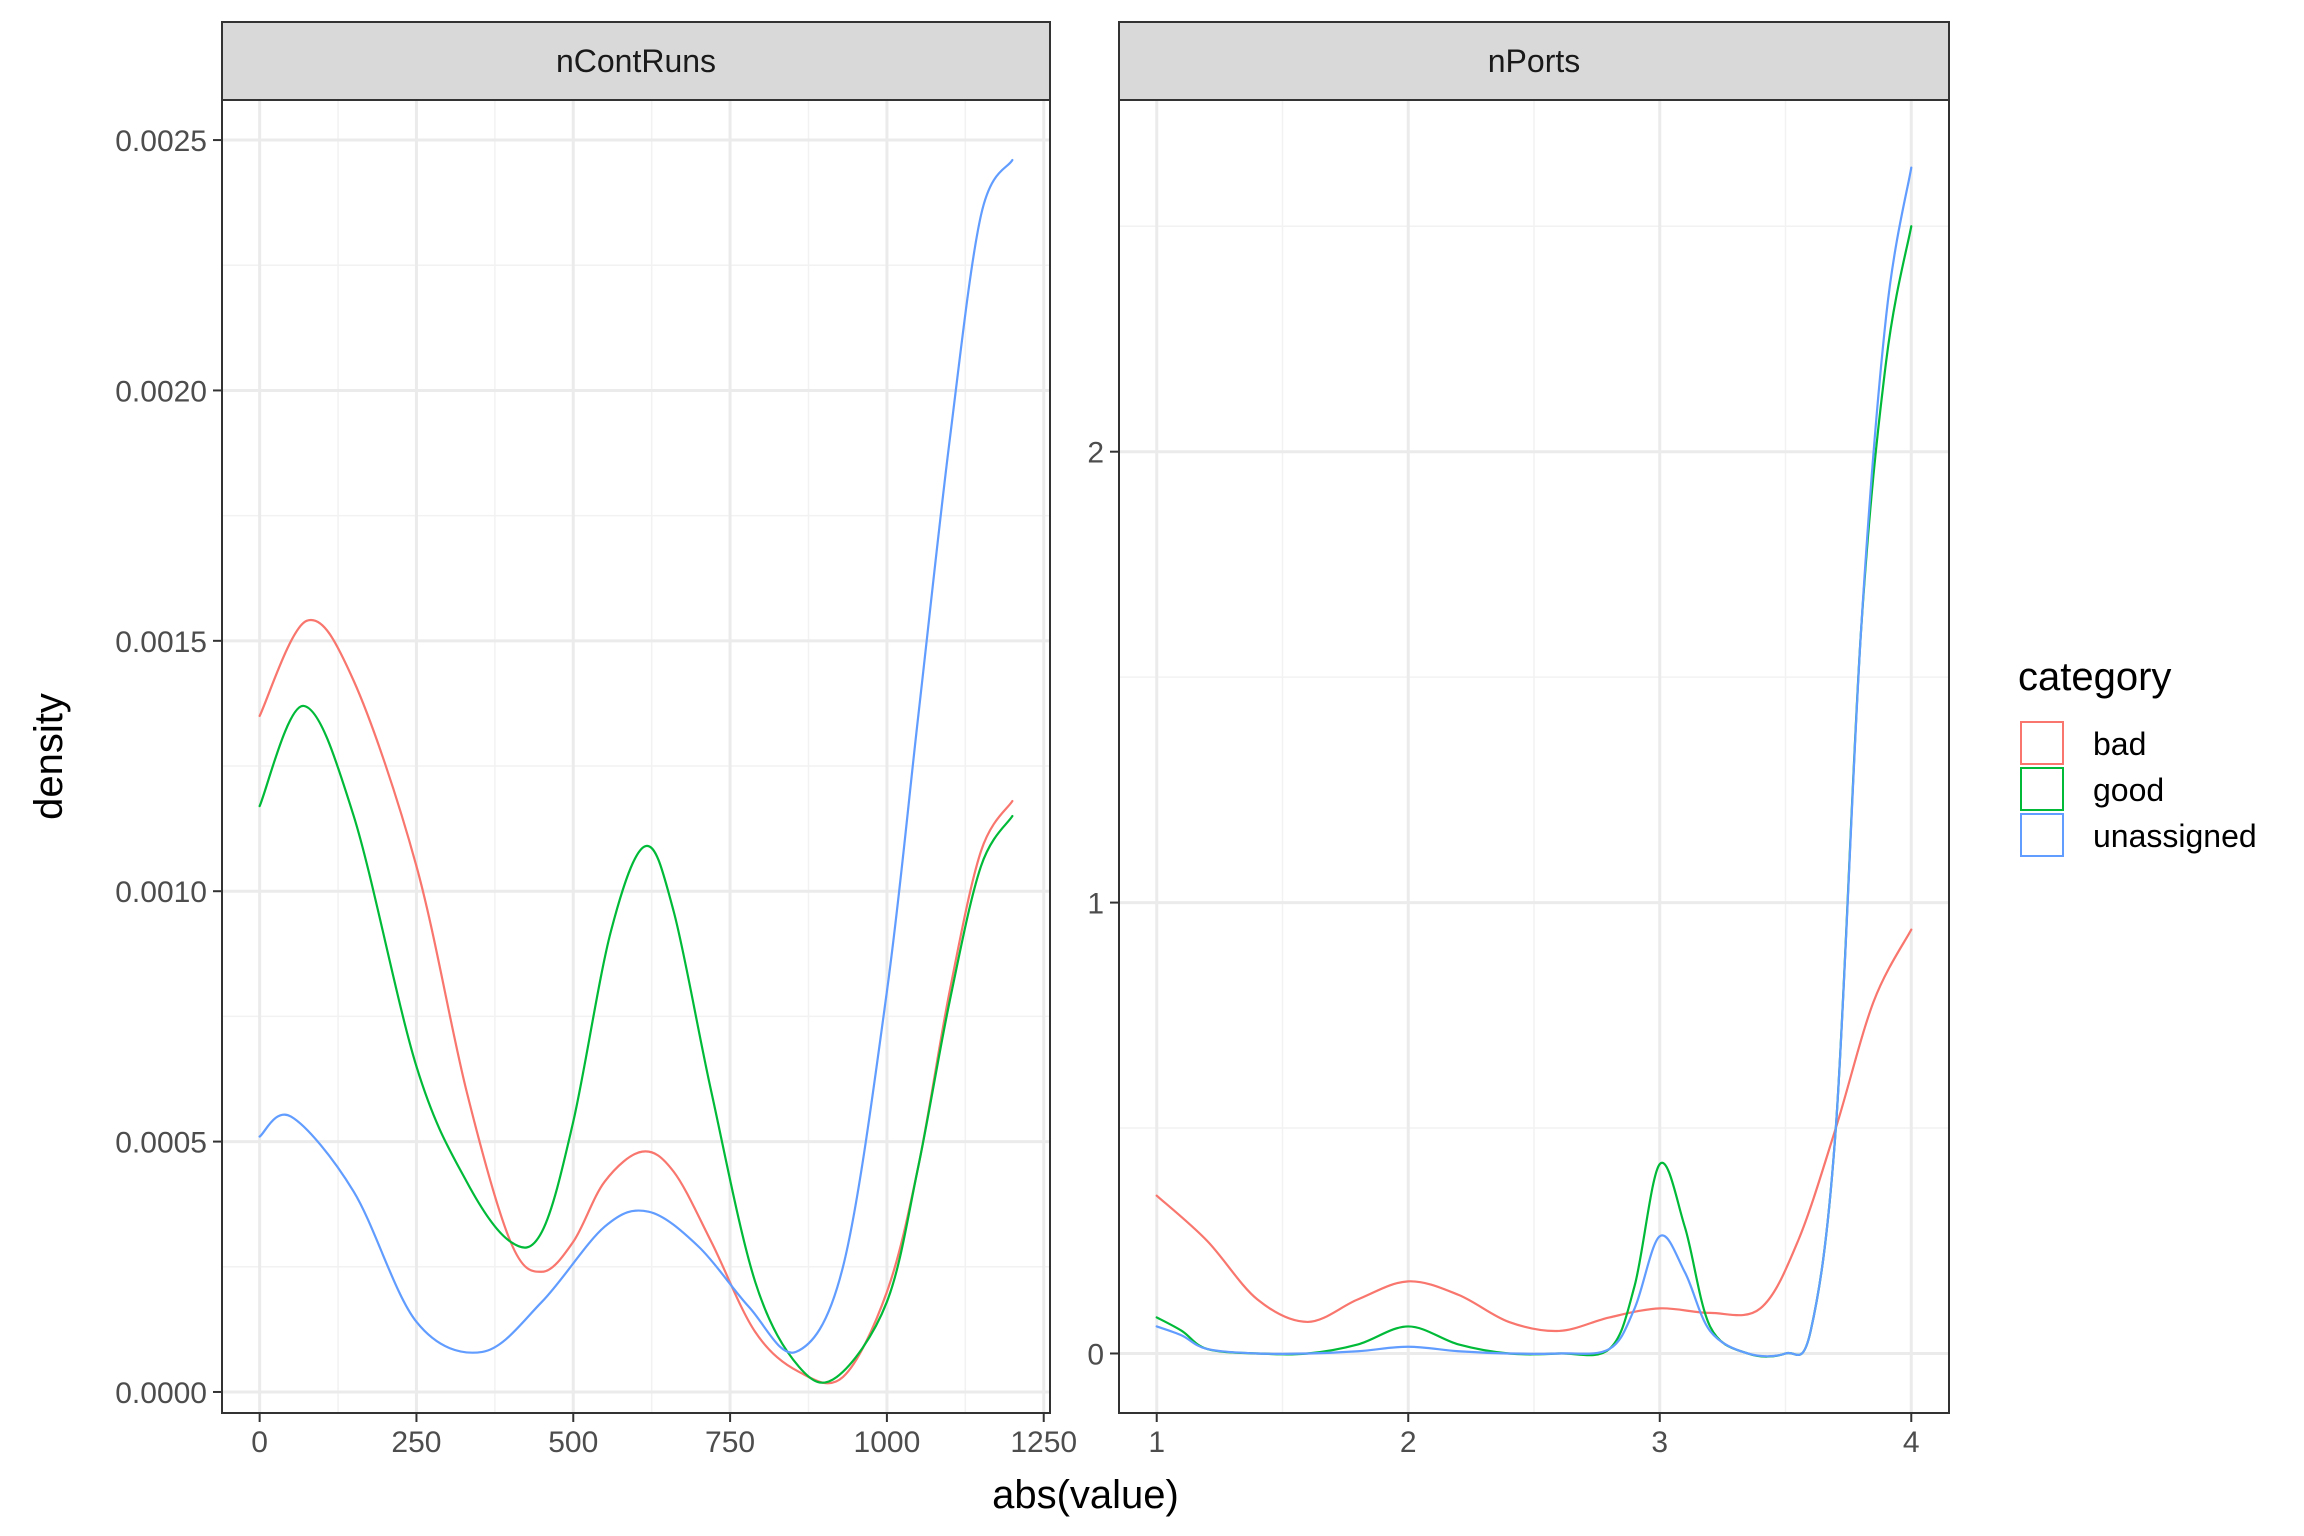 The width and height of the screenshot is (2304, 1536). I want to click on legend-item-unassigned: unassigned, so click(2138, 835).